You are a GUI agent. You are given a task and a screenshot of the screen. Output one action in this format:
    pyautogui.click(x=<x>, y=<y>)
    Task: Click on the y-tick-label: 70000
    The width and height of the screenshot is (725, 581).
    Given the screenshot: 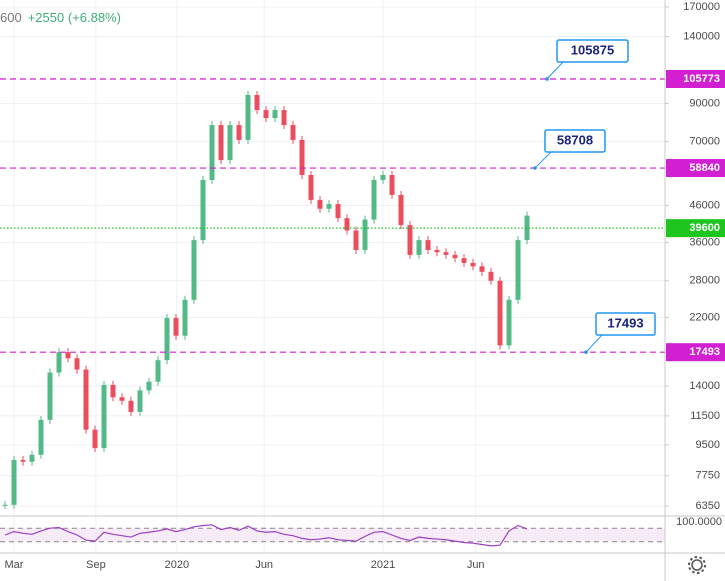 What is the action you would take?
    pyautogui.click(x=704, y=142)
    